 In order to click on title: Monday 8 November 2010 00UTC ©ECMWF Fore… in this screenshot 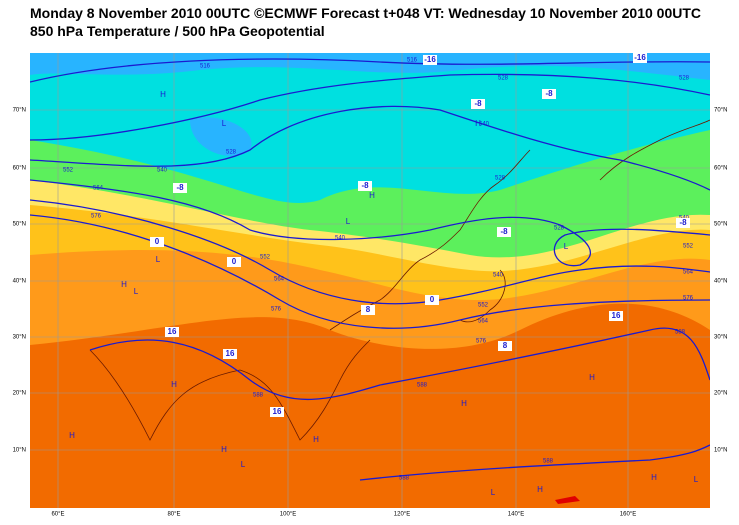, I will do `click(366, 13)`.